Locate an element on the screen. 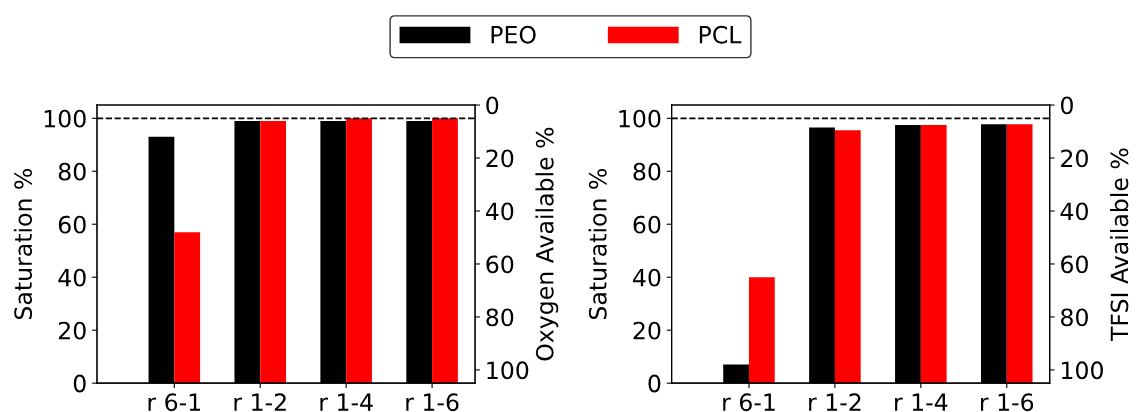 Image resolution: width=1141 pixels, height=412 pixels. y2-axis-title: TFSI Available % is located at coordinates (1119, 245).